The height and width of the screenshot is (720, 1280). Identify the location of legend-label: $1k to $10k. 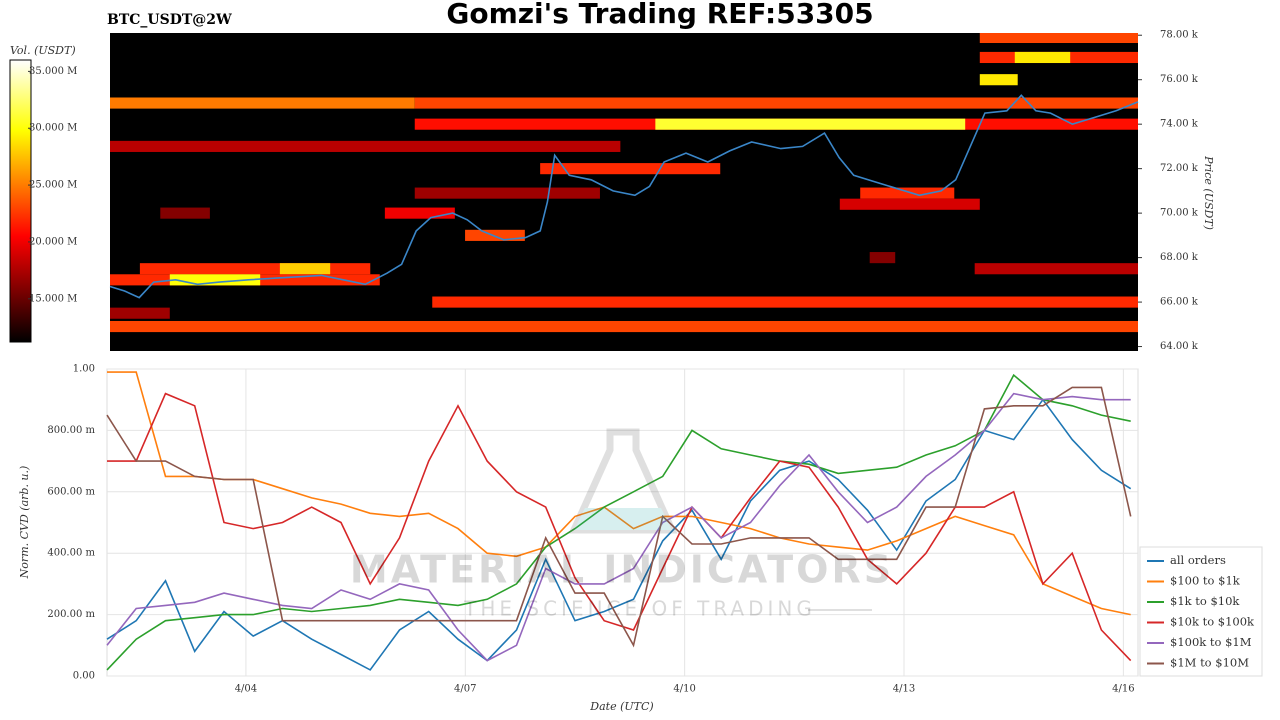
(1205, 601).